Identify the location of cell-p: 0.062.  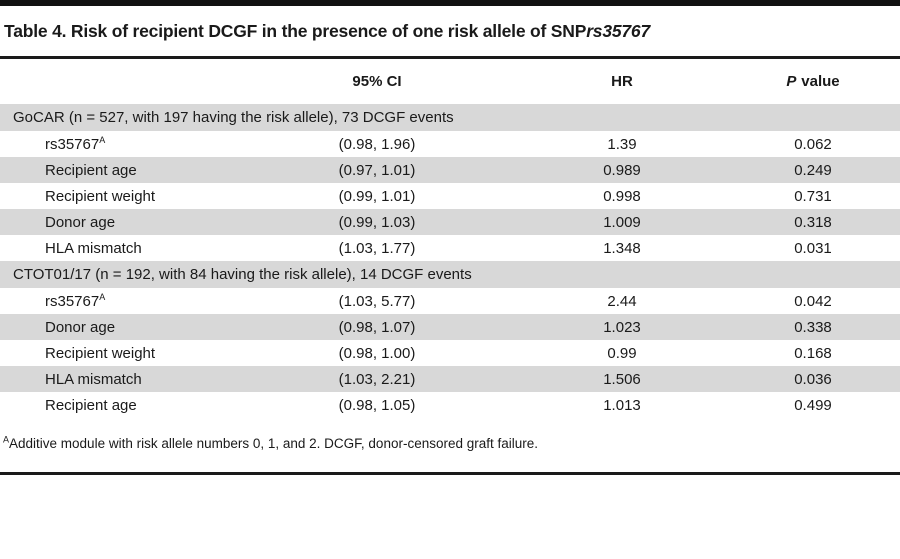
(813, 144).